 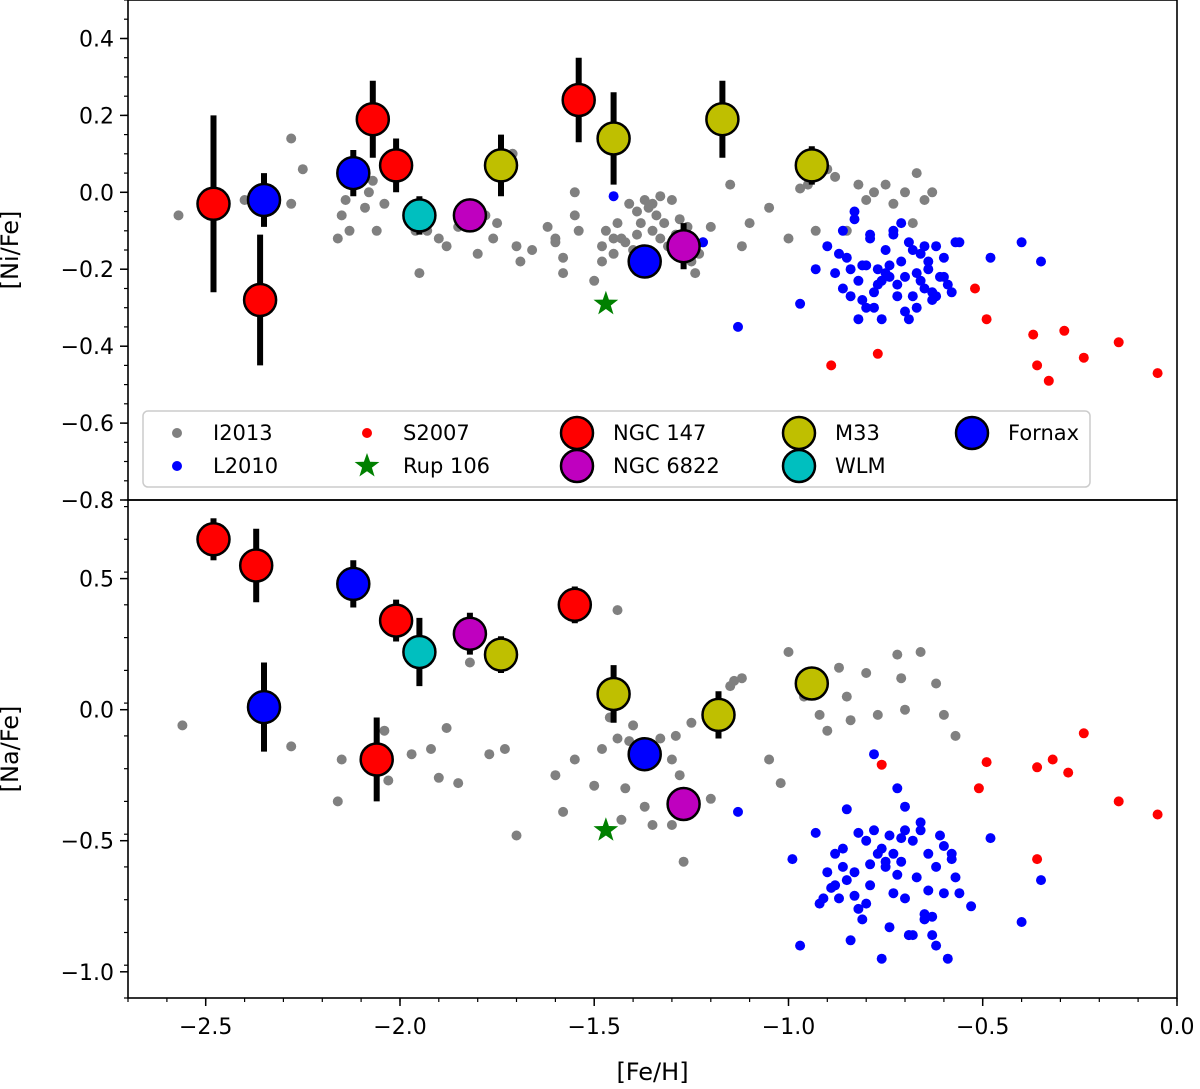 What do you see at coordinates (788, 1027) in the screenshot?
I see `x-tick-label: −1.0` at bounding box center [788, 1027].